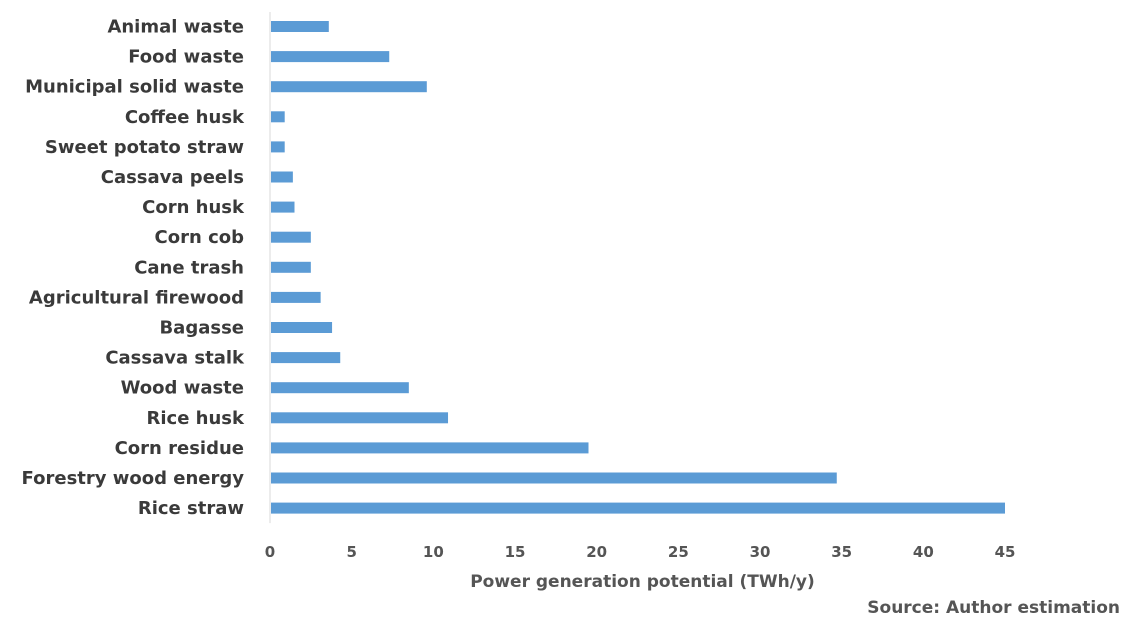 The width and height of the screenshot is (1136, 619). I want to click on category-label: Bagasse, so click(201, 328).